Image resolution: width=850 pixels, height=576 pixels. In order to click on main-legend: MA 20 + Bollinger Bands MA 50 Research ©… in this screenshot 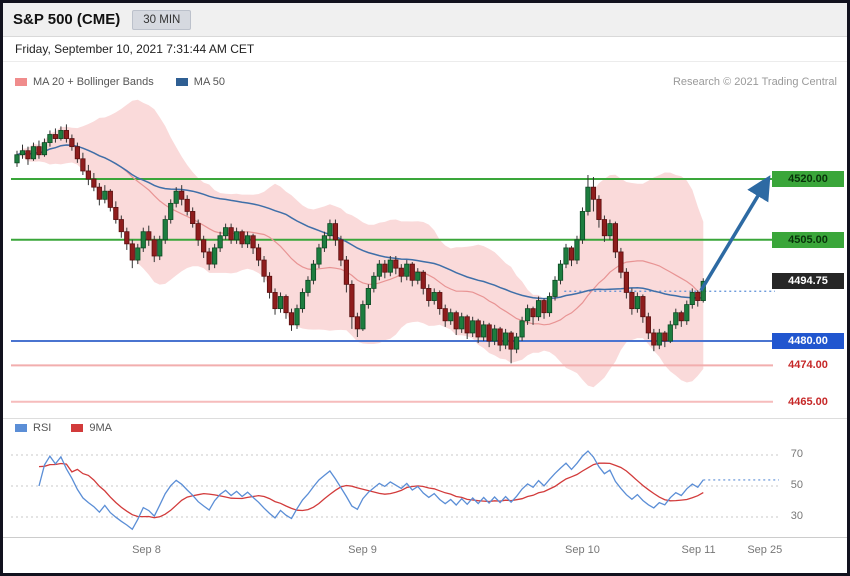, I will do `click(425, 78)`.